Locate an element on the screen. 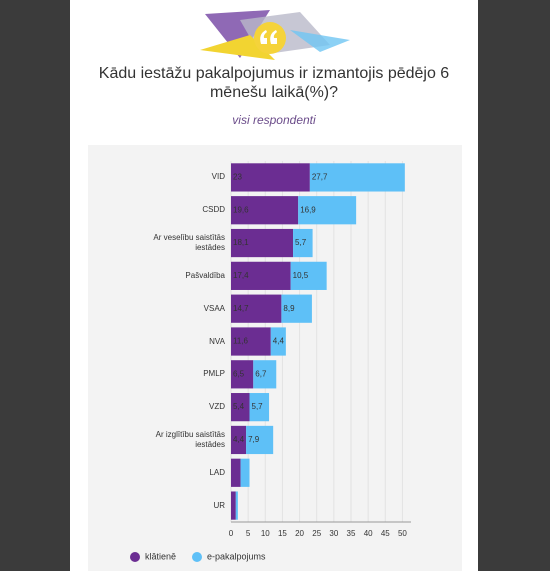  y-tick-label: VSAA is located at coordinates (214, 308).